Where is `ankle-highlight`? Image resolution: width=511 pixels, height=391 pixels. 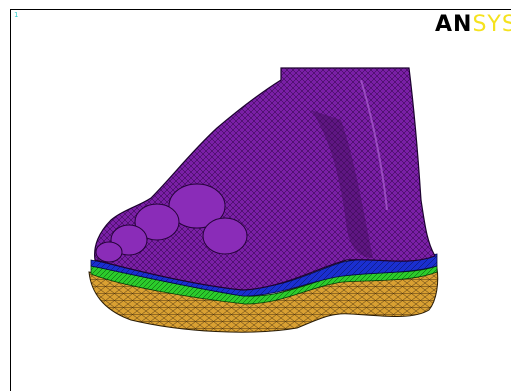
ankle-highlight is located at coordinates (374, 145).